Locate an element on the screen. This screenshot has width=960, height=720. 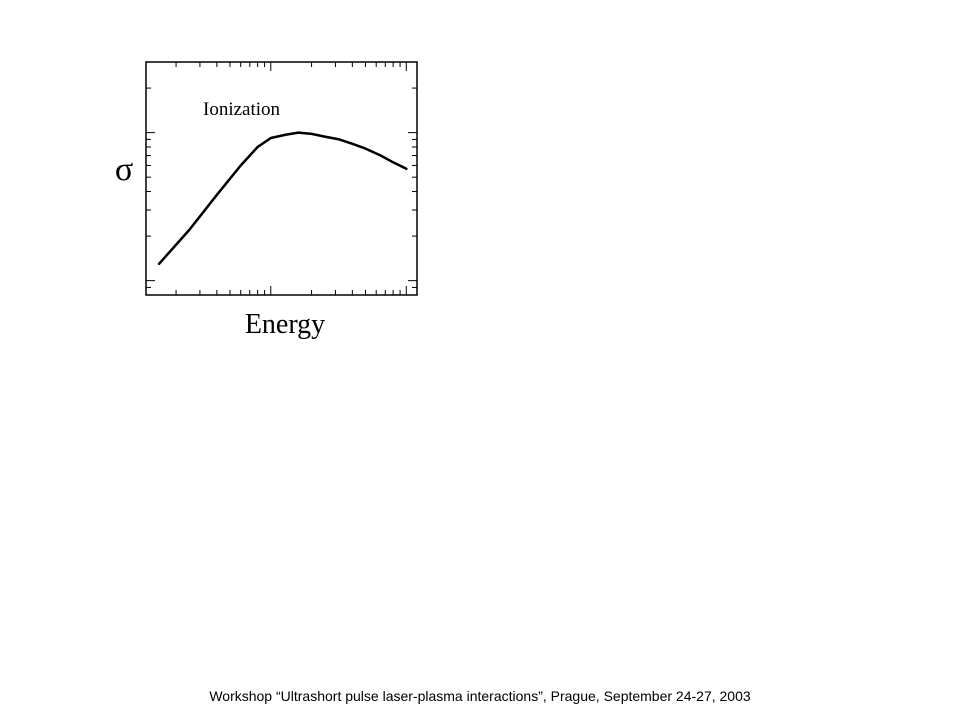
axis-ticks is located at coordinates (281, 178).